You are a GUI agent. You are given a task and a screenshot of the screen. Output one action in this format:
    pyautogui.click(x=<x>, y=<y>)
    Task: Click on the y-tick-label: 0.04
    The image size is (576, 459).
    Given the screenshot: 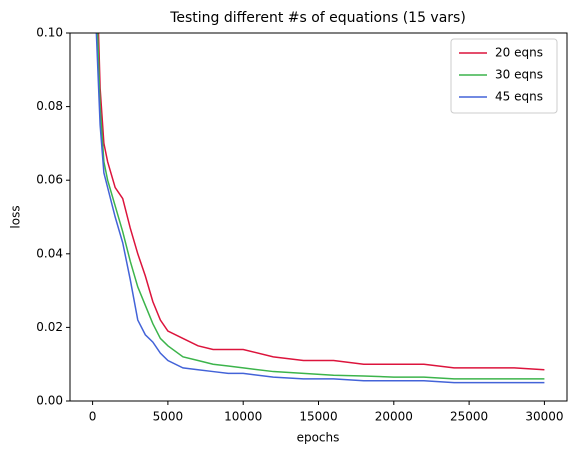 What is the action you would take?
    pyautogui.click(x=49, y=253)
    